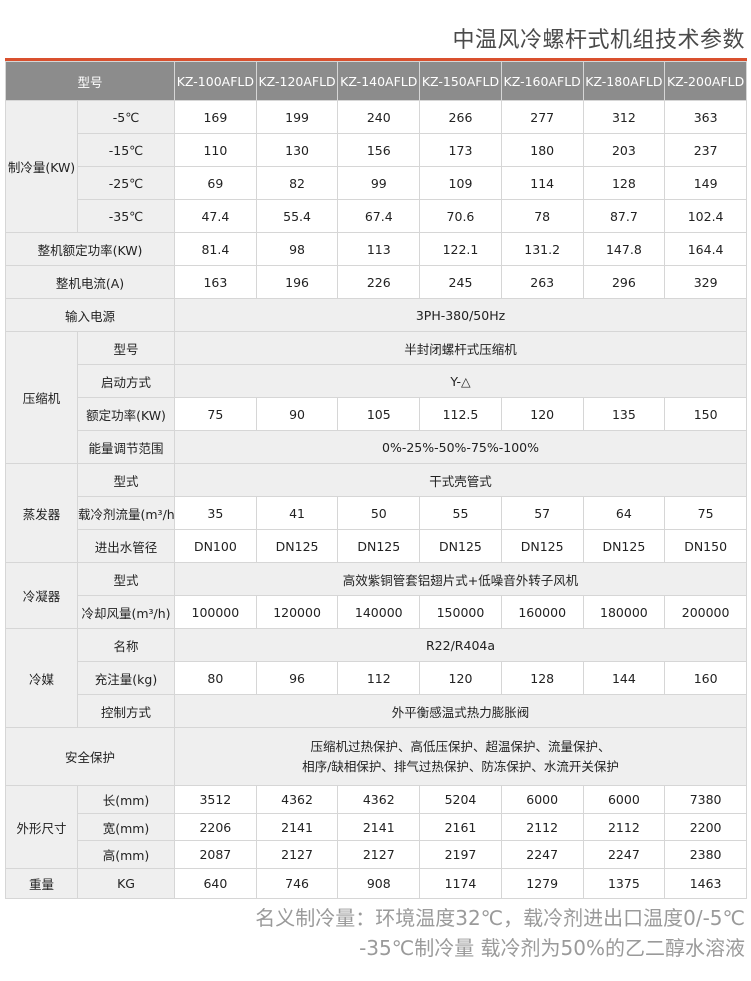 This screenshot has width=751, height=981. Describe the element at coordinates (379, 513) in the screenshot. I see `value-cell: 50` at that location.